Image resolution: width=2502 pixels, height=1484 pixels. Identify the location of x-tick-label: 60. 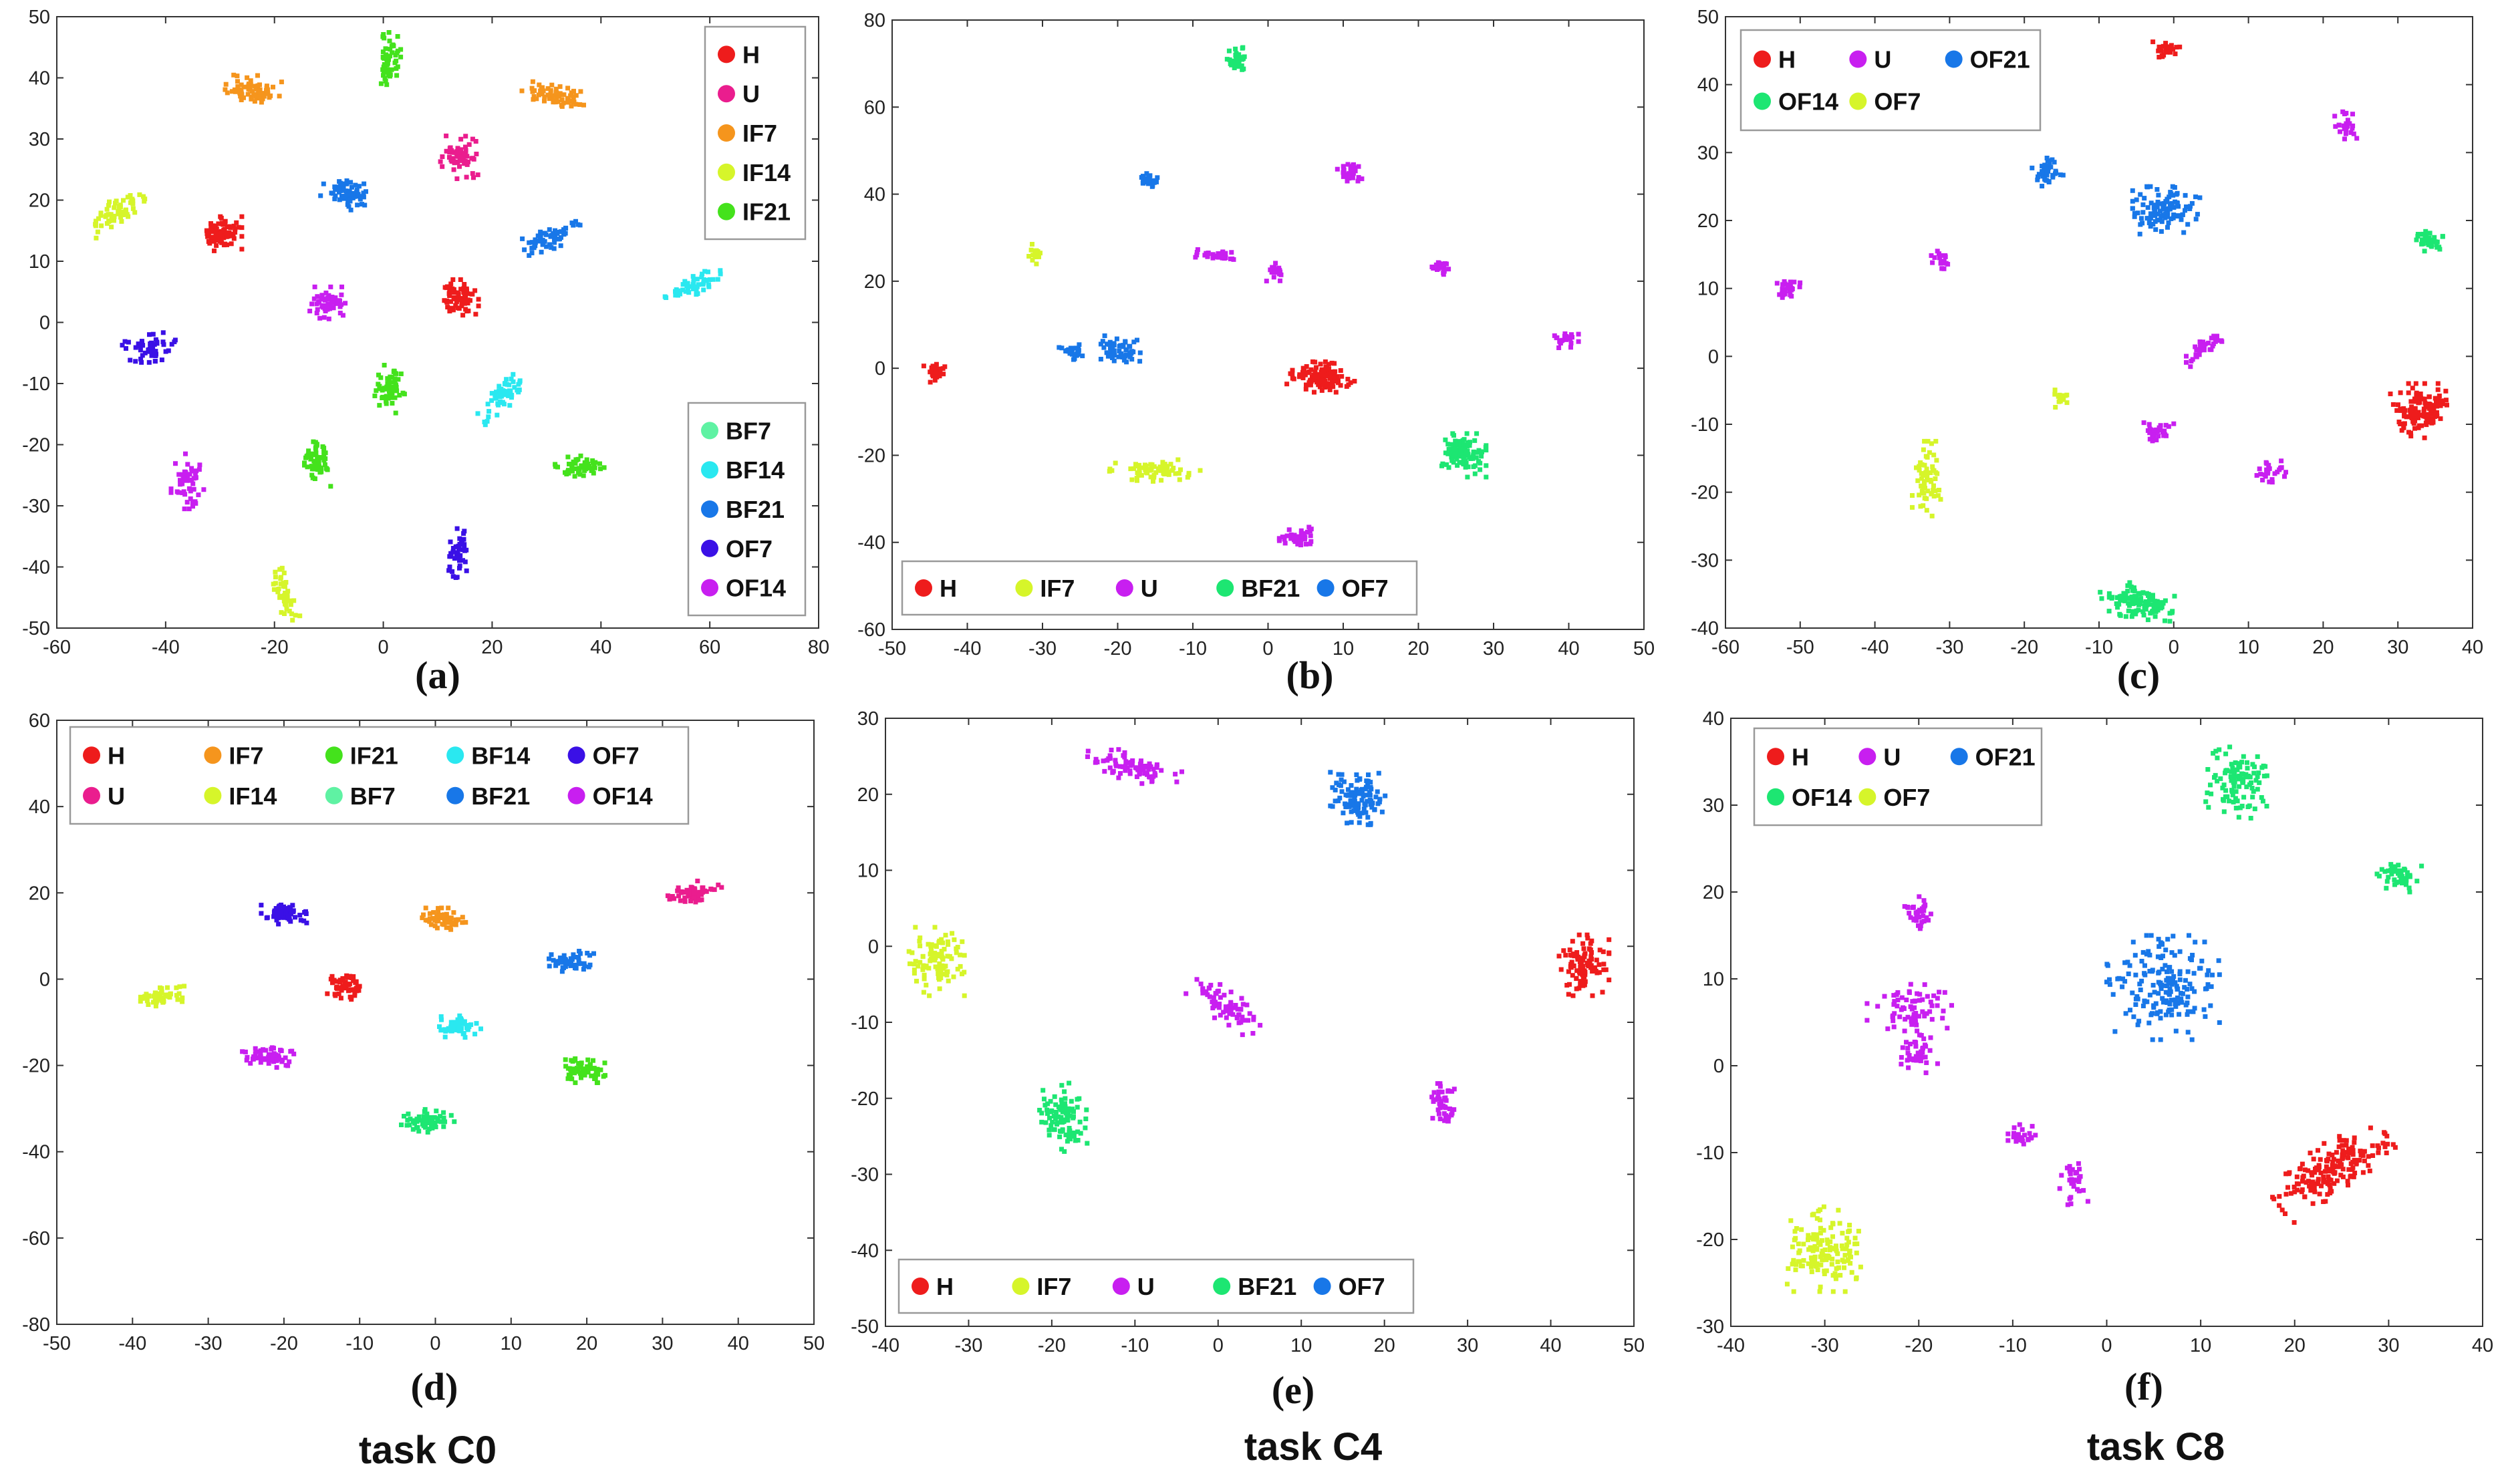
(709, 647).